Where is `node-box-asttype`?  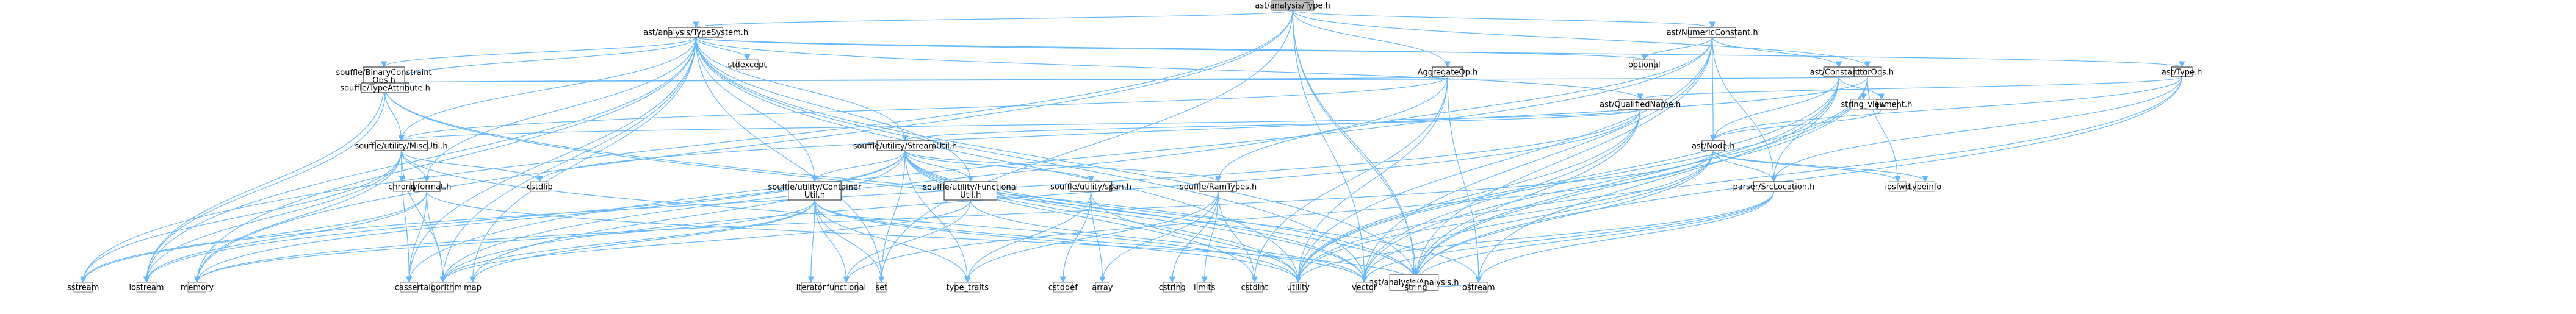
node-box-asttype is located at coordinates (2182, 71).